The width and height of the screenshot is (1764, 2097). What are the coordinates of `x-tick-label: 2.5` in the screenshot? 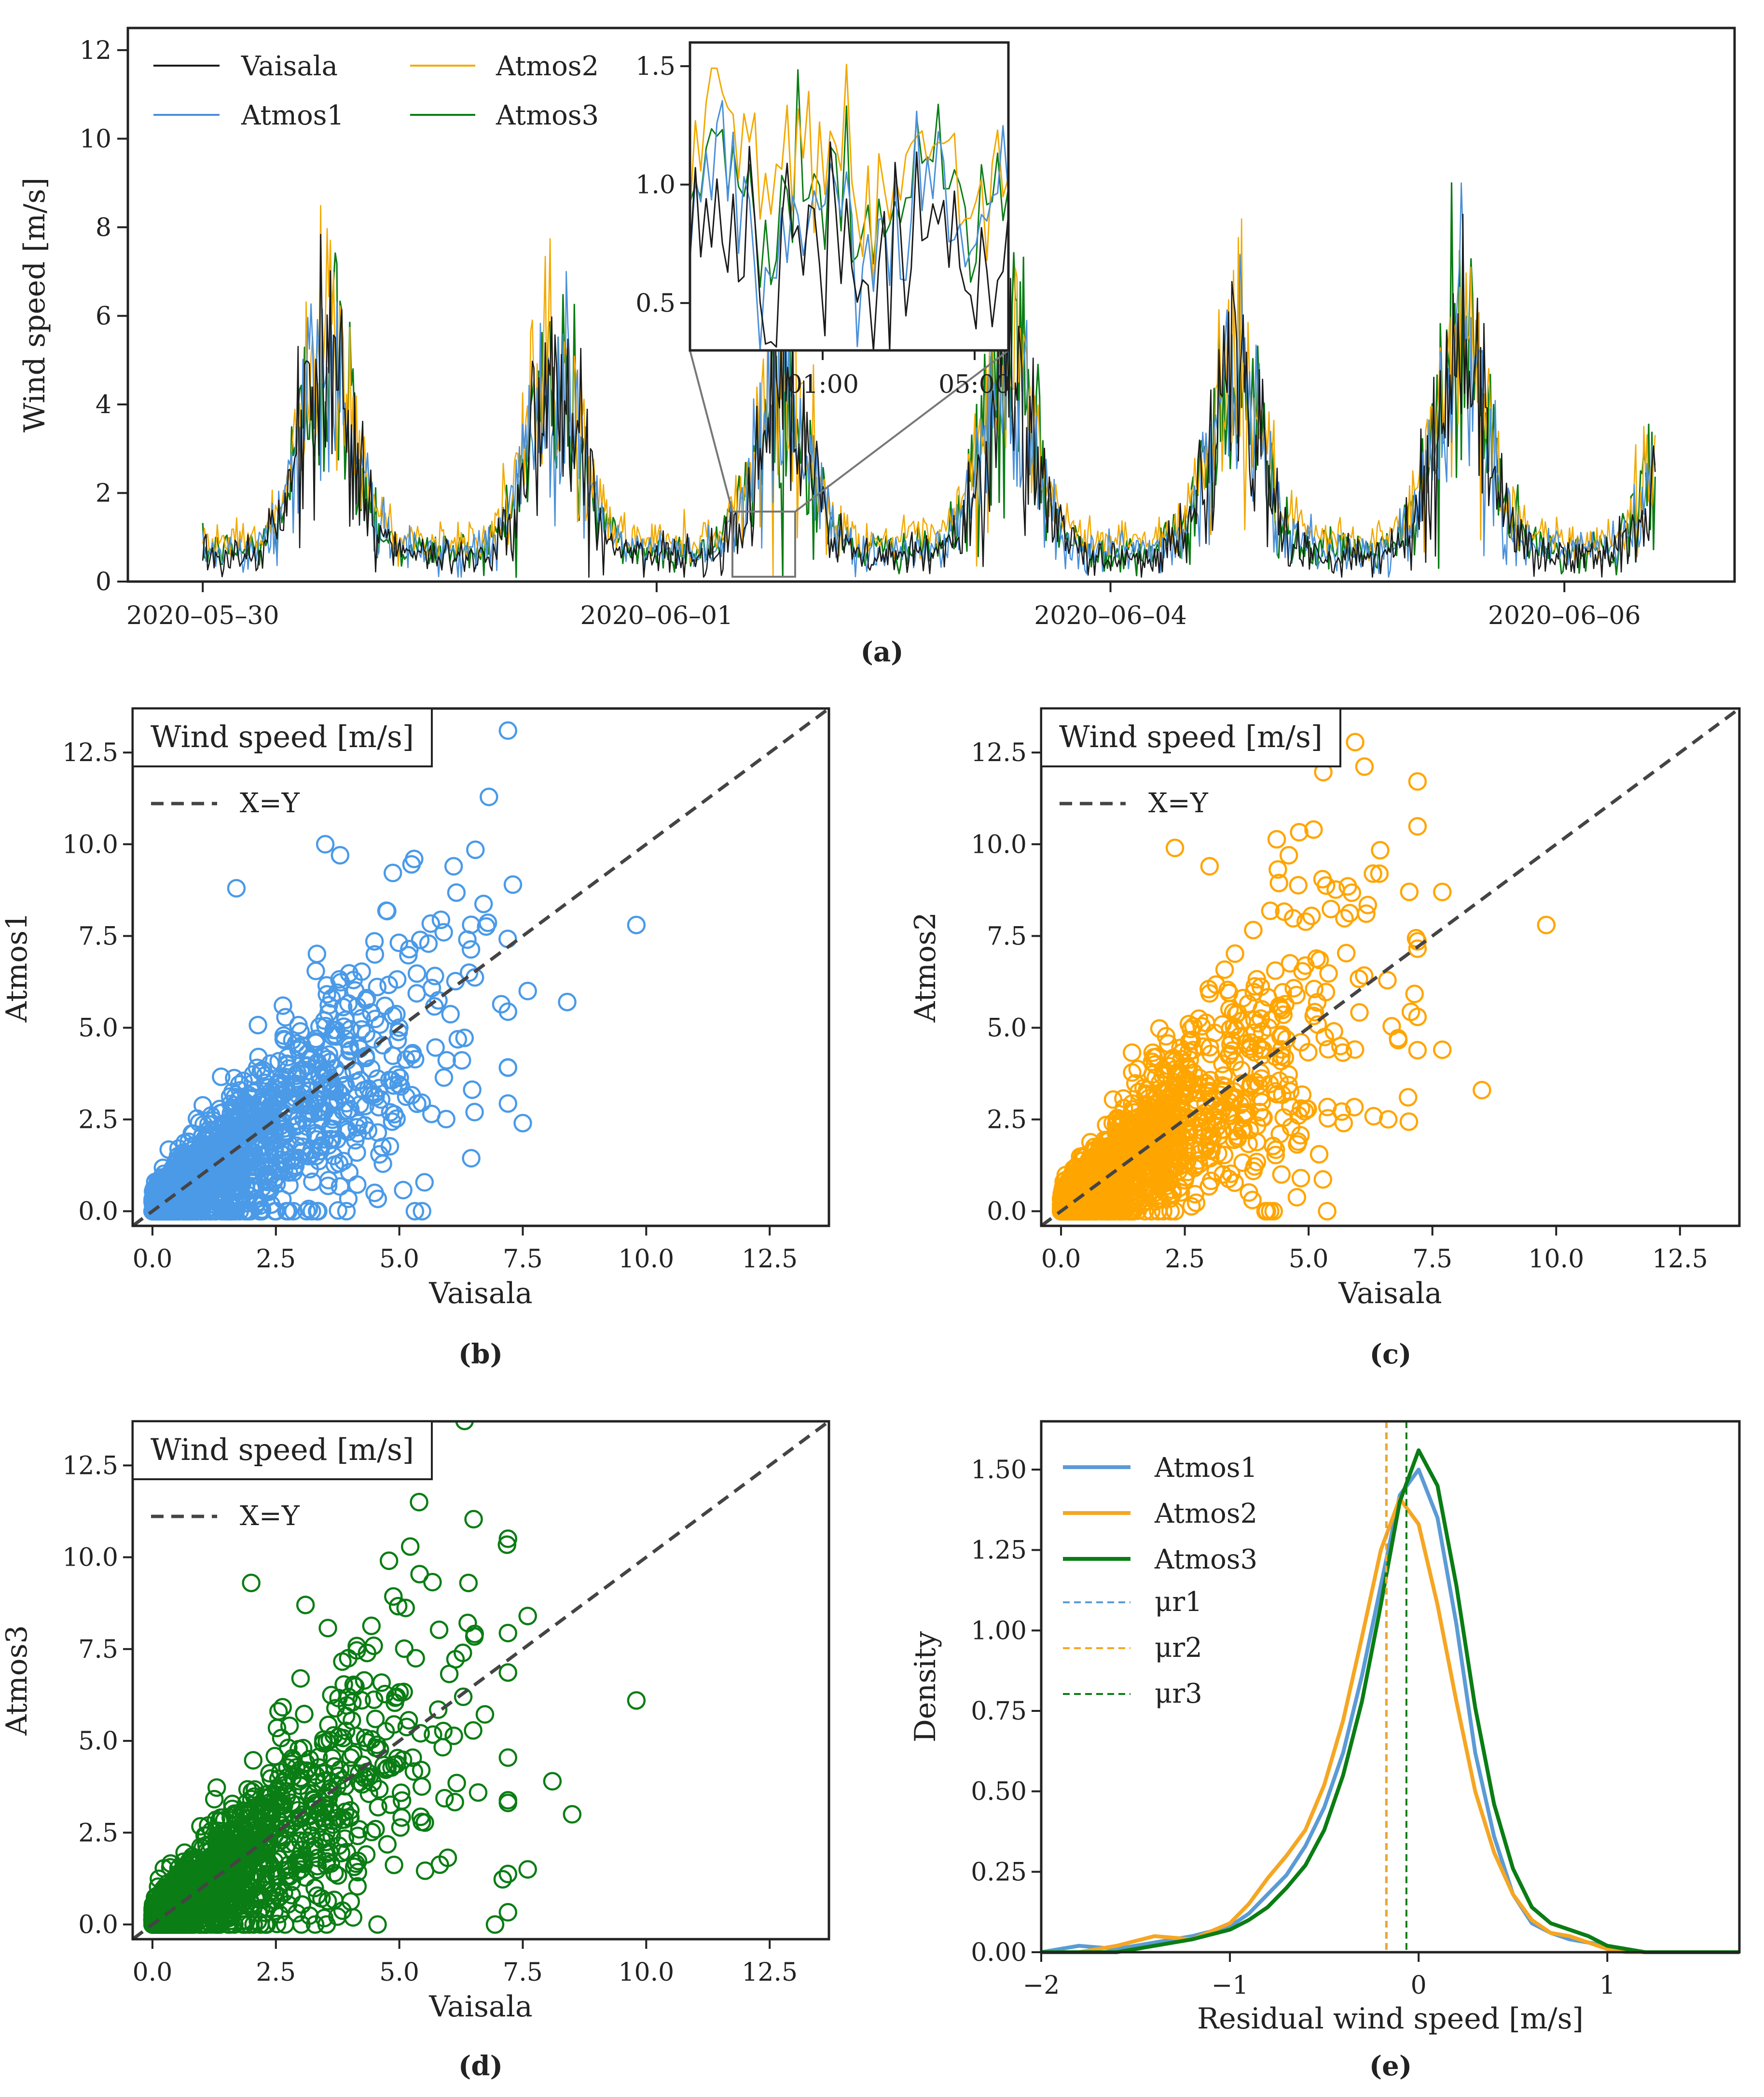 It's located at (276, 1972).